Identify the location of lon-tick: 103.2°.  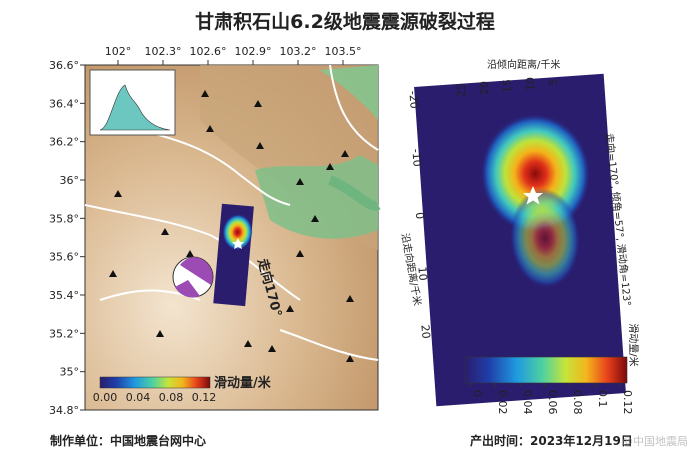
(298, 51).